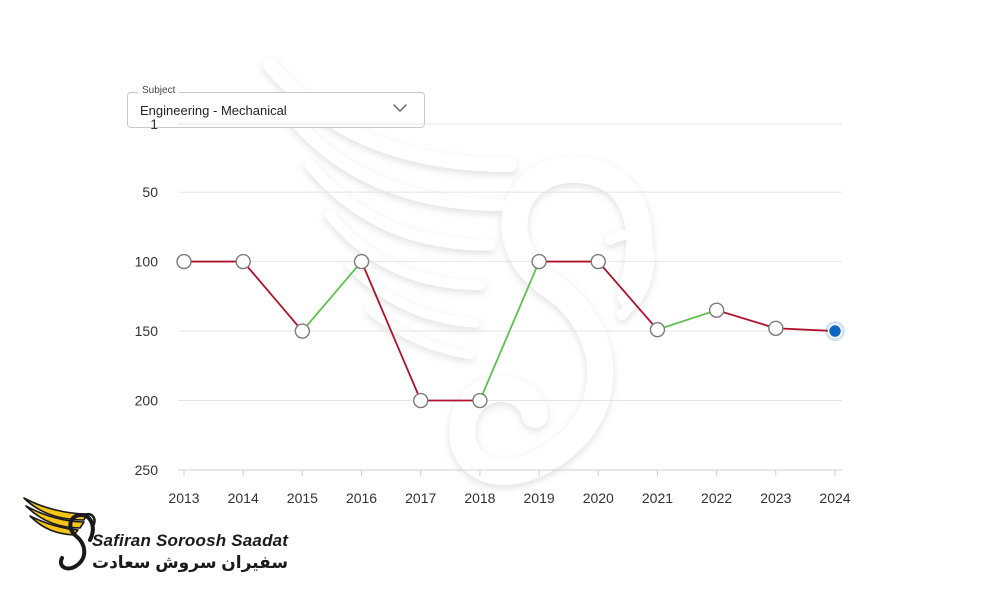  I want to click on x-tick-label: 2014, so click(243, 498).